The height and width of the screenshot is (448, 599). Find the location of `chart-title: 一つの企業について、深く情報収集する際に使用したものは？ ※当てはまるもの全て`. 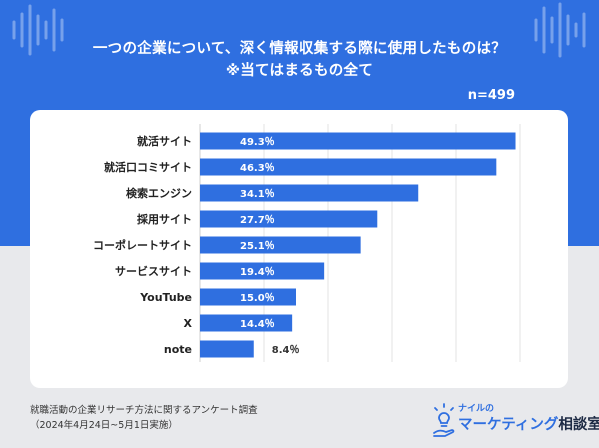

chart-title: 一つの企業について、深く情報収集する際に使用したものは？ ※当てはまるもの全て is located at coordinates (299, 60).